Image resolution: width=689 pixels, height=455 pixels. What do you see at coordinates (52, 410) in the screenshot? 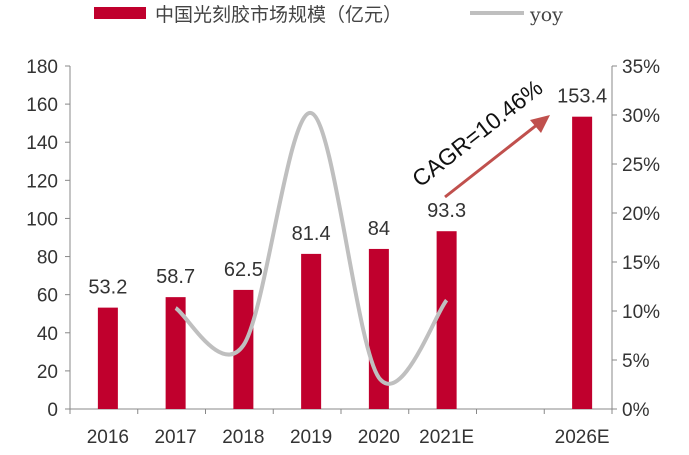
I see `left-tick-label: 0` at bounding box center [52, 410].